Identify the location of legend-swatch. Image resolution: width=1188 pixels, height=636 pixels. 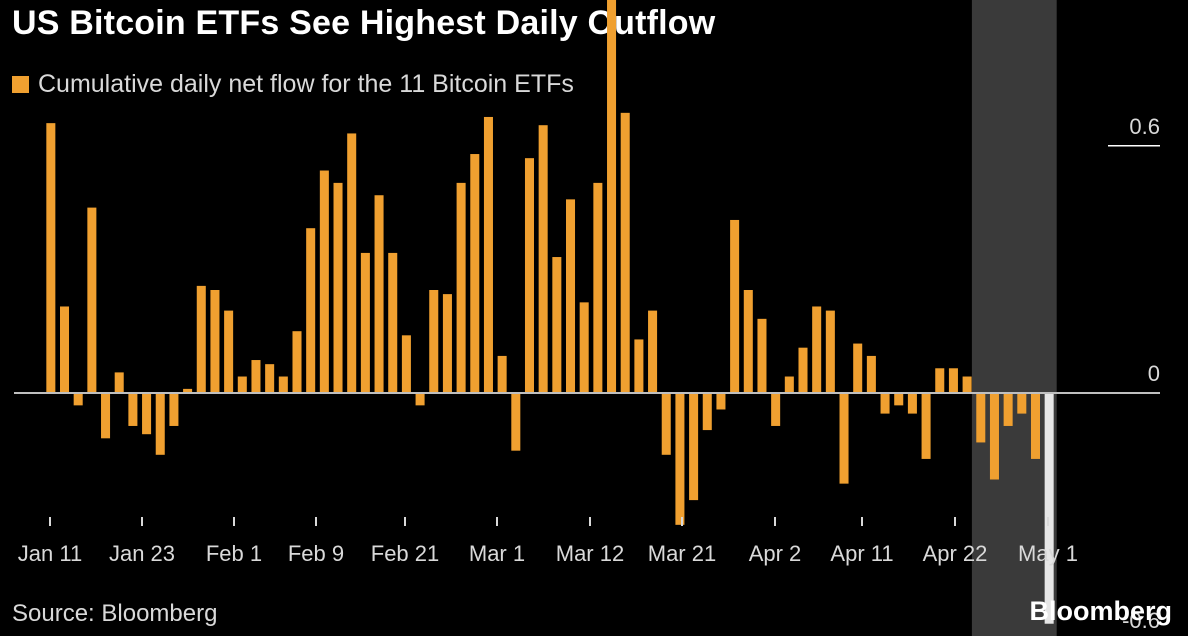
(20, 84).